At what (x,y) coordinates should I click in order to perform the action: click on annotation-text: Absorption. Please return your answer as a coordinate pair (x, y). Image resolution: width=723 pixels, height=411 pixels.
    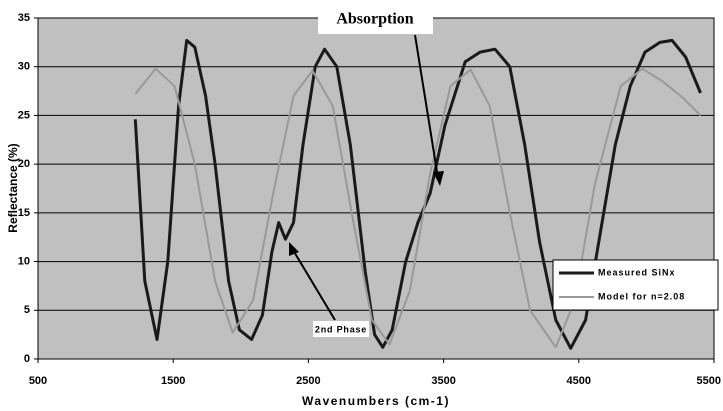
    Looking at the image, I should click on (374, 19).